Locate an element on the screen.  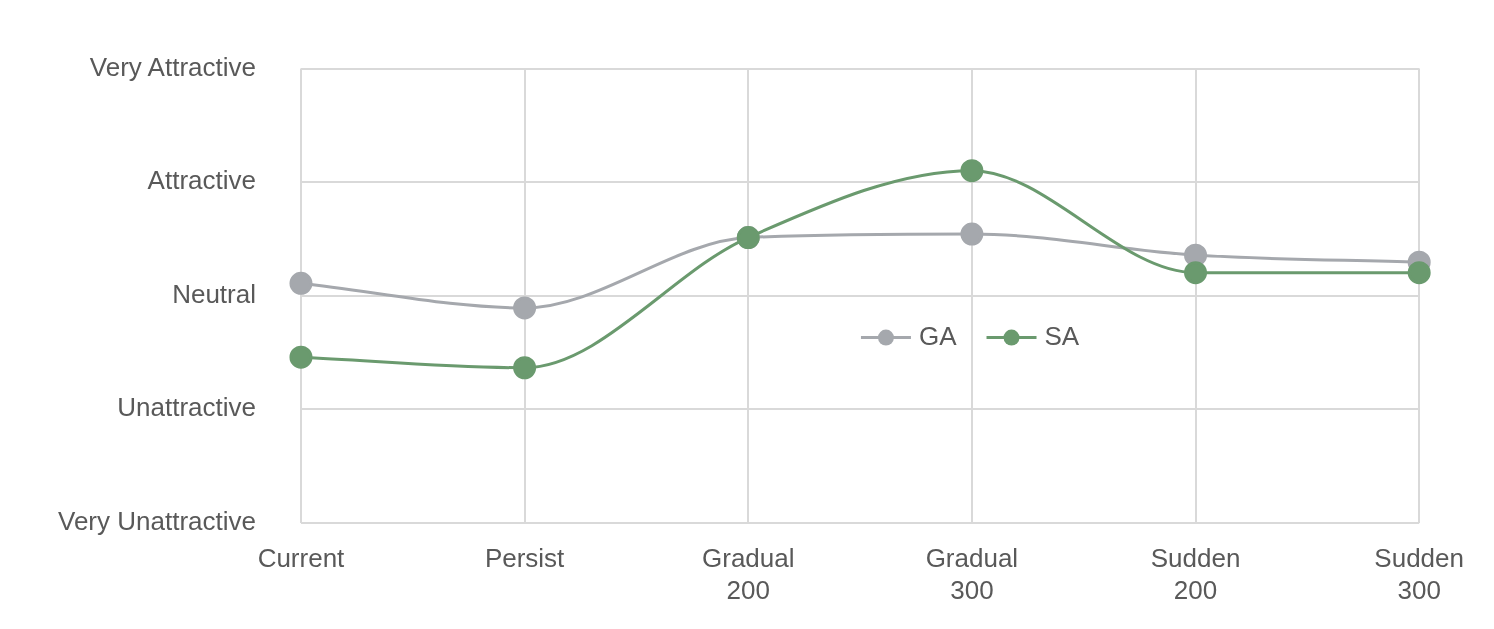
x-tick-label: Current is located at coordinates (301, 558).